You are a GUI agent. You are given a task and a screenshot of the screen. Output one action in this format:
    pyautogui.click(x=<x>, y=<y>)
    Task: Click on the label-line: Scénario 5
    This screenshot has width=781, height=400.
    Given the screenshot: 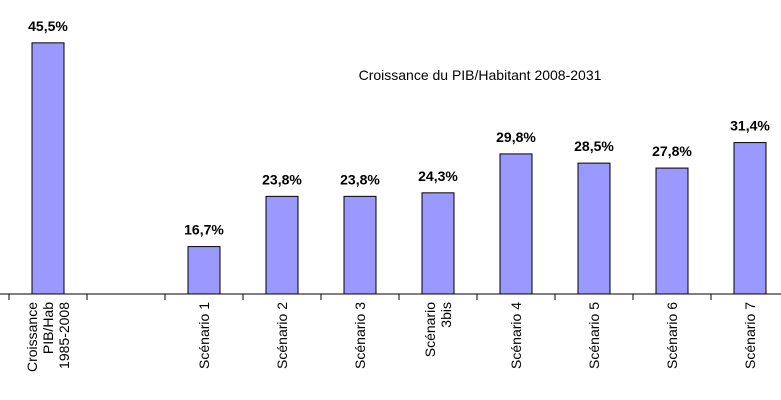 What is the action you would take?
    pyautogui.click(x=594, y=335)
    